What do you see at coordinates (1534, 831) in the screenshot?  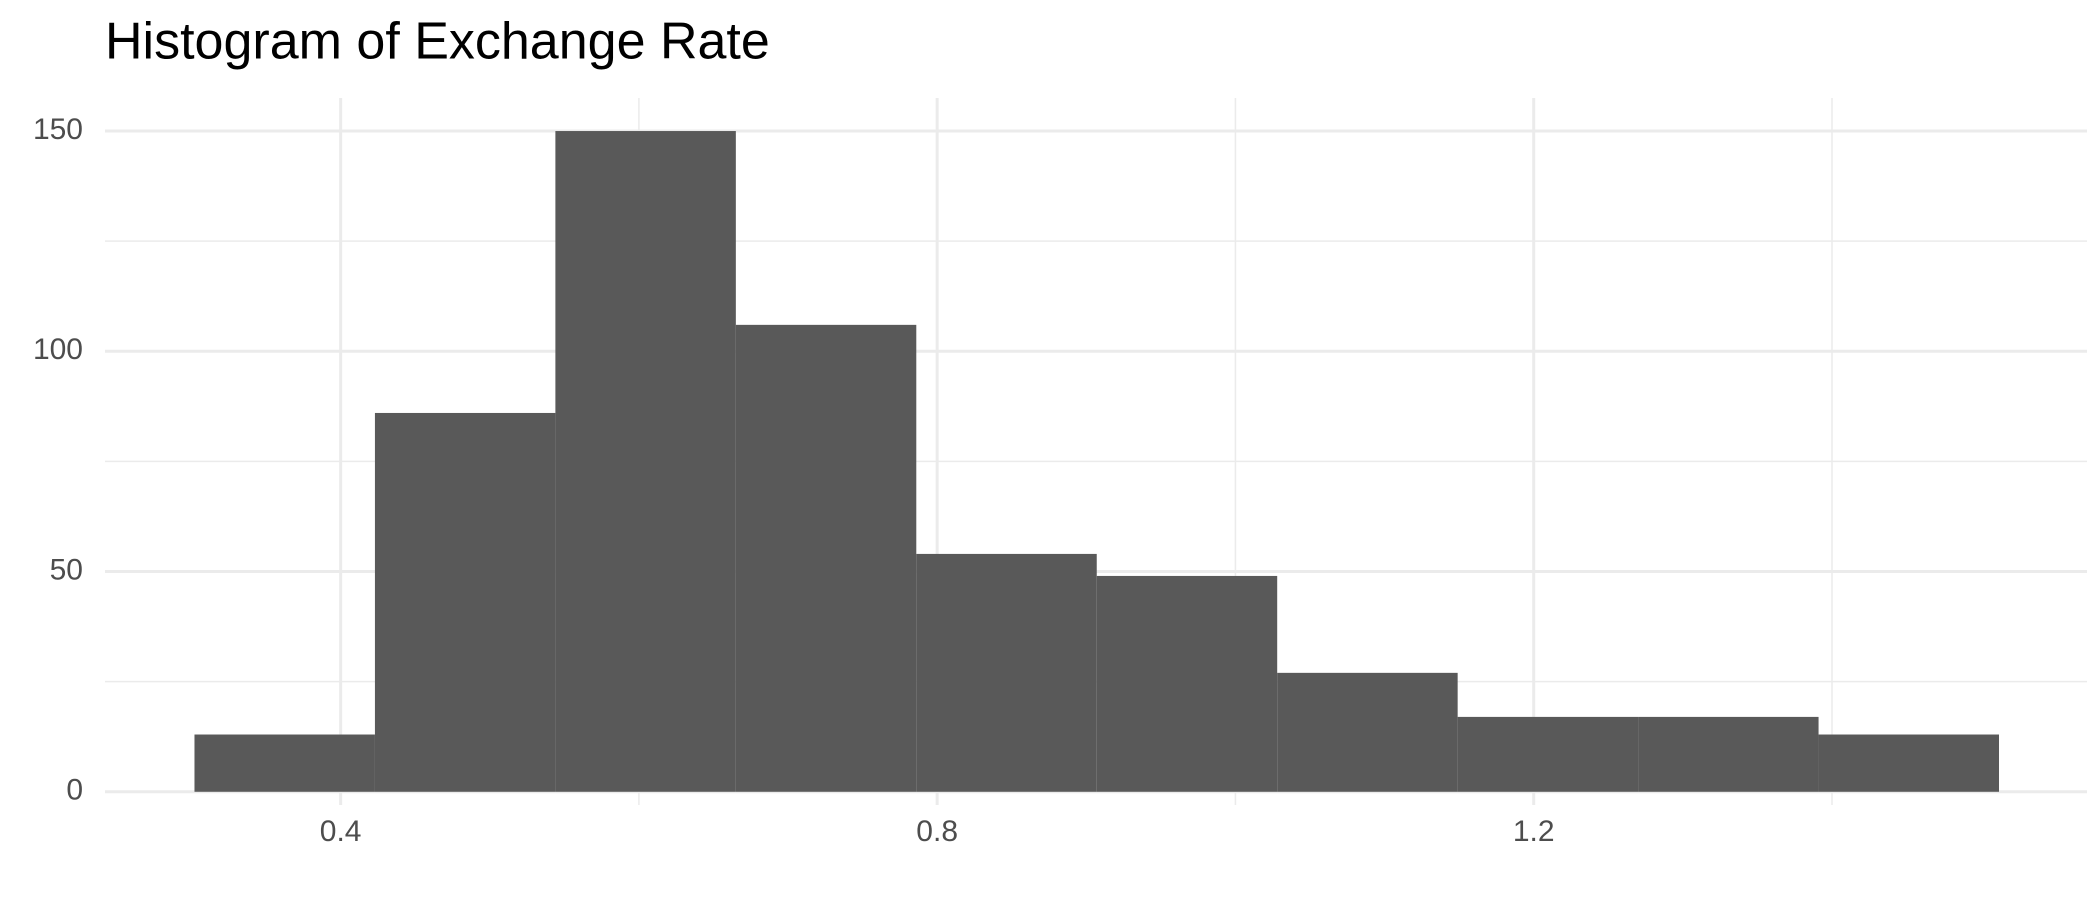 I see `x-tick-label: 1.2` at bounding box center [1534, 831].